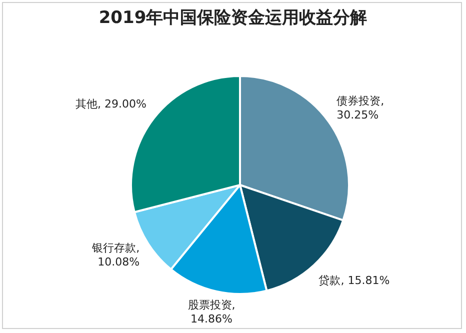 Image resolution: width=466 pixels, height=333 pixels. Describe the element at coordinates (354, 281) in the screenshot. I see `slice-label: 贷款, 15.81%` at that location.